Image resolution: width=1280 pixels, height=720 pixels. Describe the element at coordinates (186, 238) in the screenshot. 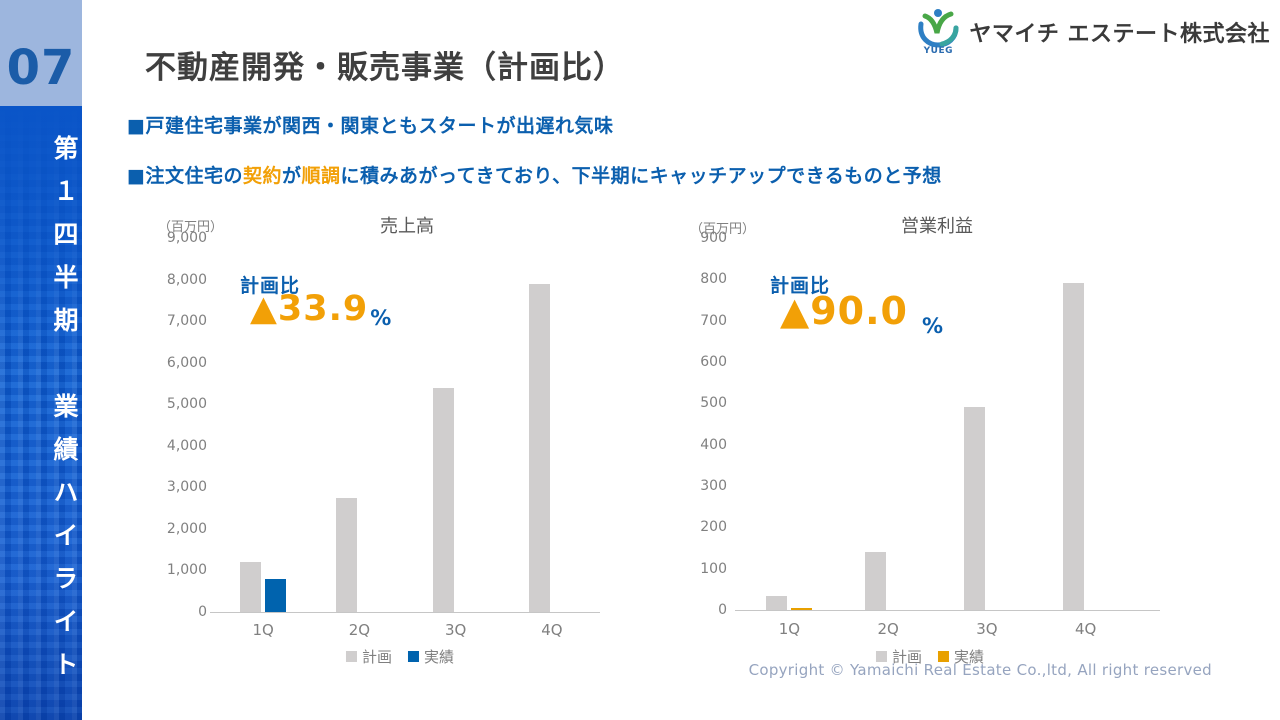

I see `y-tick-label: 9,000` at that location.